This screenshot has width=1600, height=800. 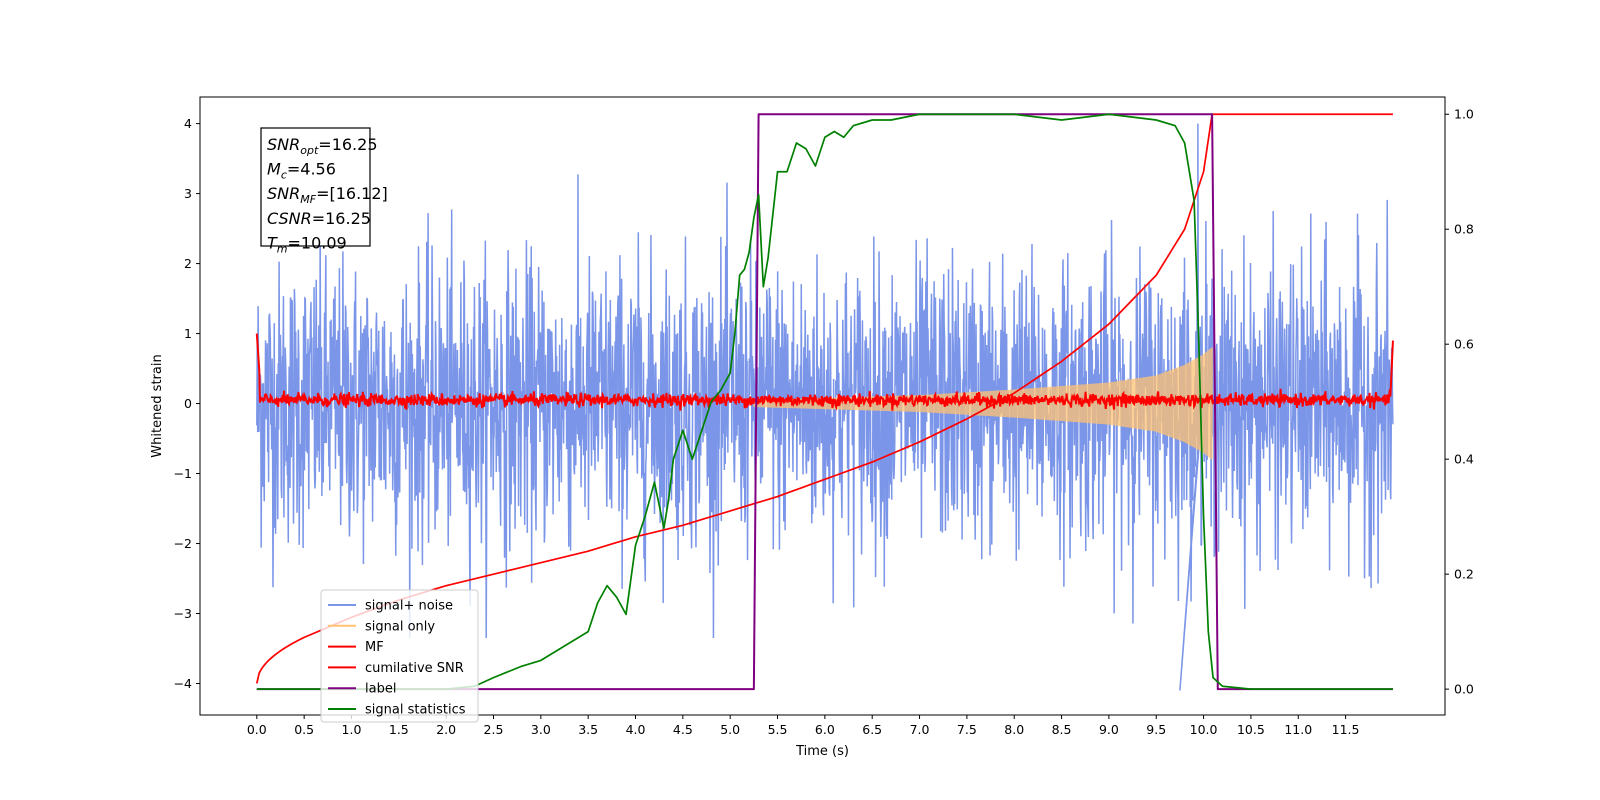 What do you see at coordinates (327, 195) in the screenshot?
I see `annotation-line: SNRMF=[16.12]` at bounding box center [327, 195].